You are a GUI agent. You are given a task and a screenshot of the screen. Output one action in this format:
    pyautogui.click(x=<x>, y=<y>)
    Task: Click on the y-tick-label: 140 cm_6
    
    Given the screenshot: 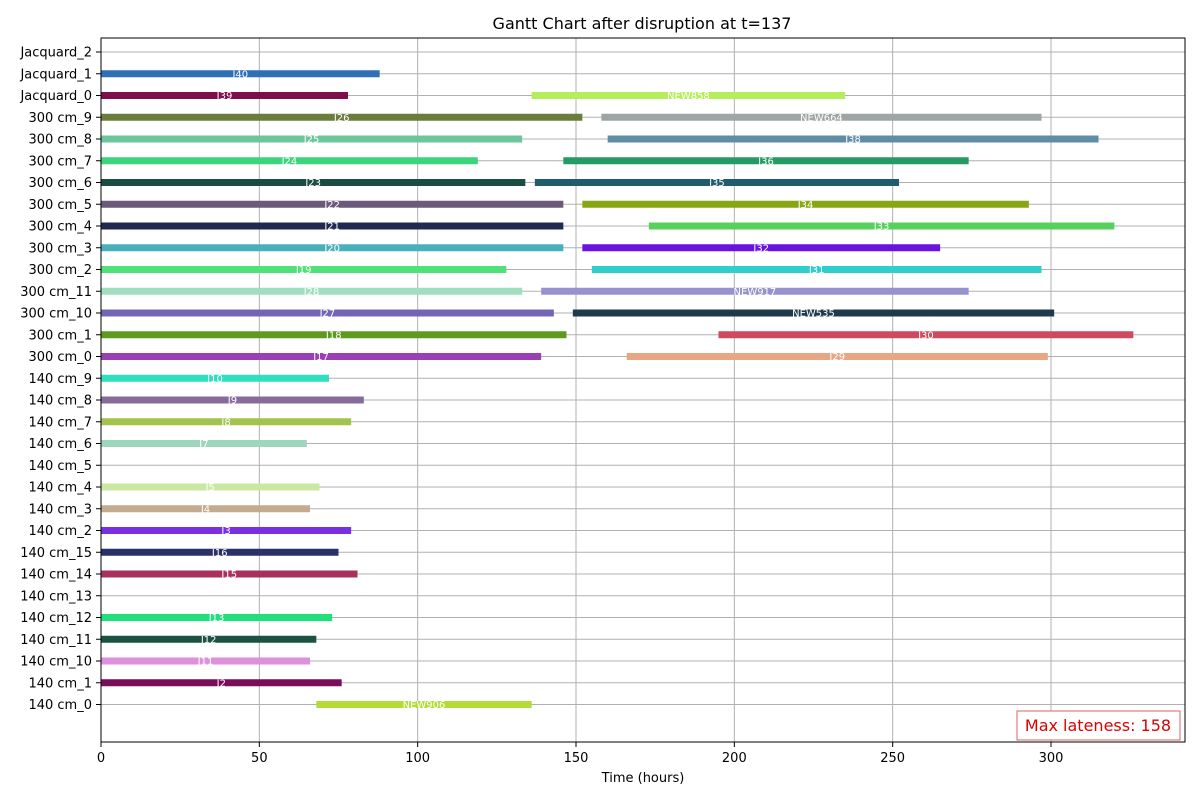 What is the action you would take?
    pyautogui.click(x=60, y=444)
    